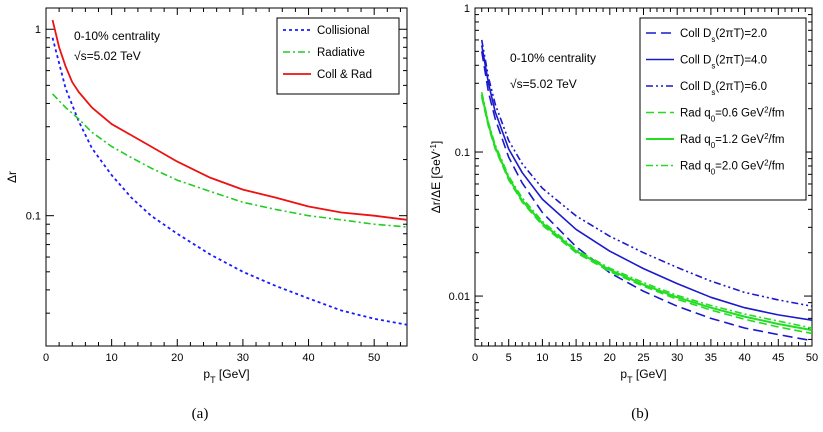  What do you see at coordinates (509, 358) in the screenshot?
I see `x-tick-label: 5` at bounding box center [509, 358].